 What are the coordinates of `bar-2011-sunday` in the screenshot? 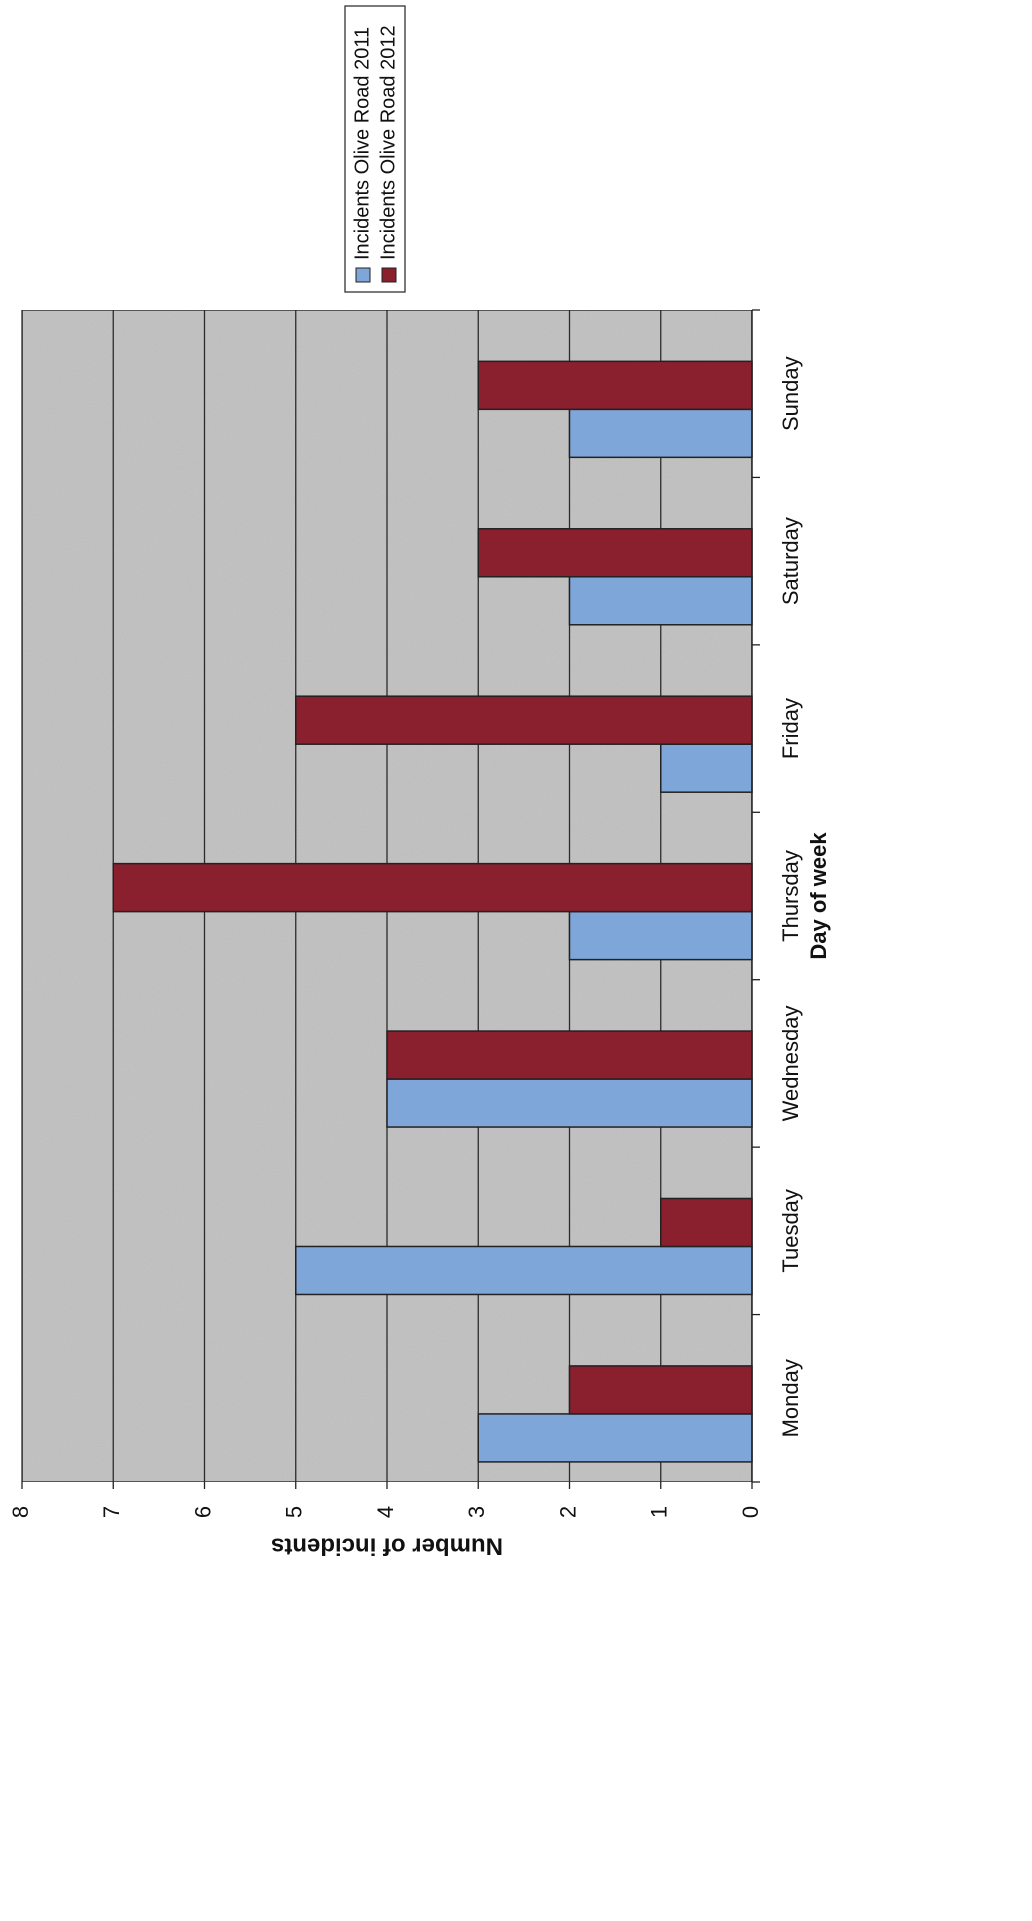 It's located at (660, 433).